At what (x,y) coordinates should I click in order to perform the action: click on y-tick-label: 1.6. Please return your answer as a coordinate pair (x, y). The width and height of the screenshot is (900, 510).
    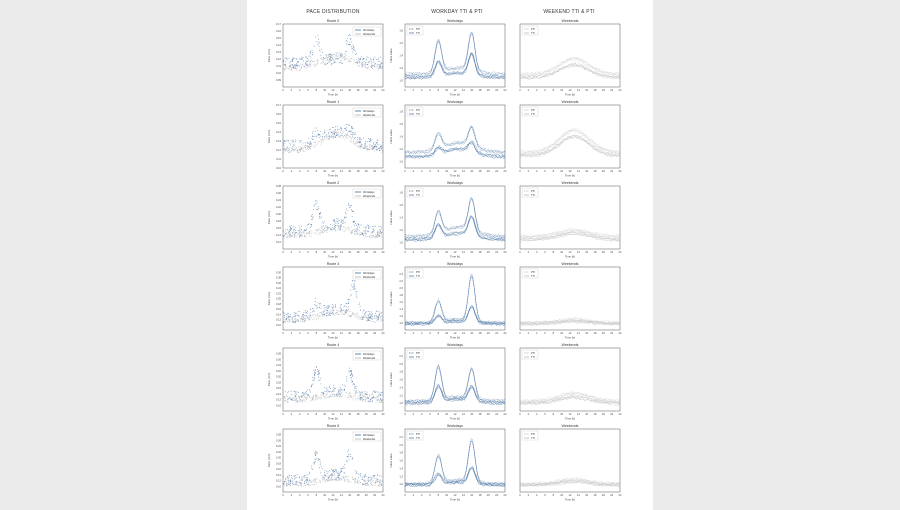
    Looking at the image, I should click on (401, 302).